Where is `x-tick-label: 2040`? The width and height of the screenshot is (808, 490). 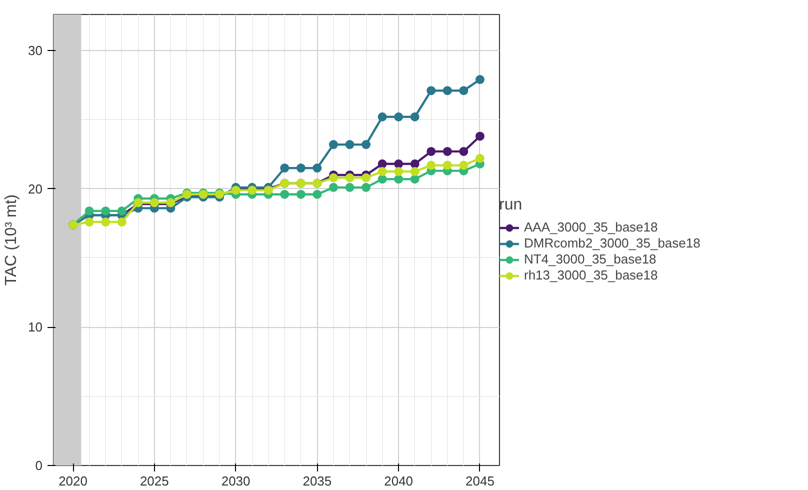
x-tick-label: 2040 is located at coordinates (399, 481).